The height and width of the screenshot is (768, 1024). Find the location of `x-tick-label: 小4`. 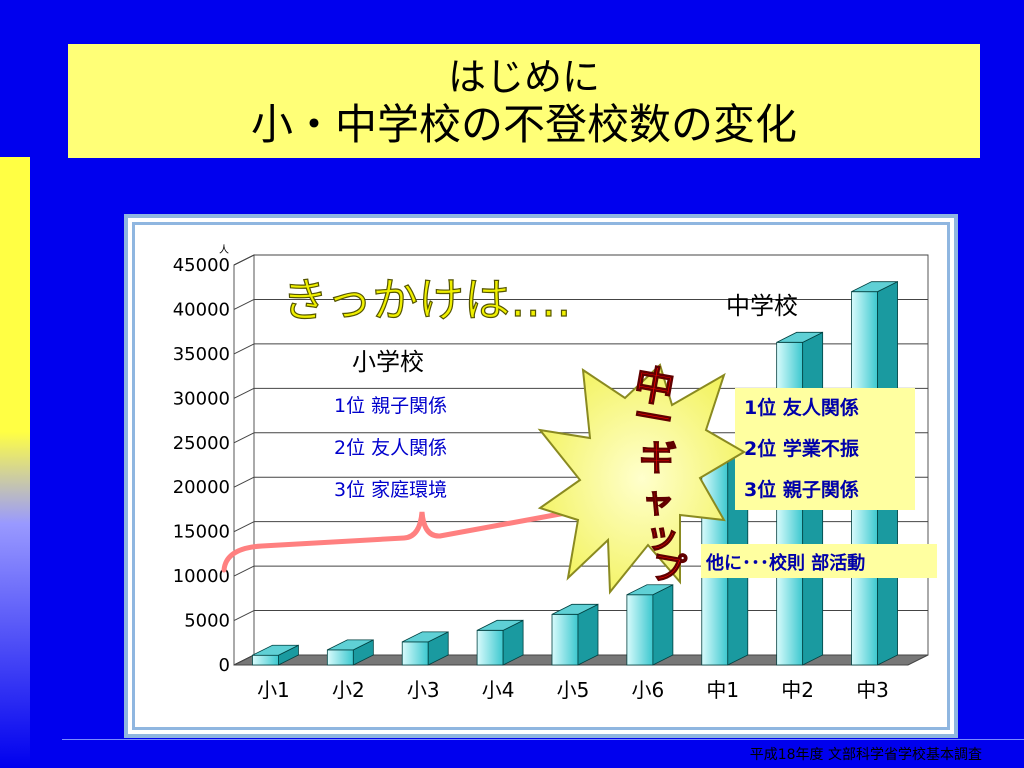

x-tick-label: 小4 is located at coordinates (498, 690).